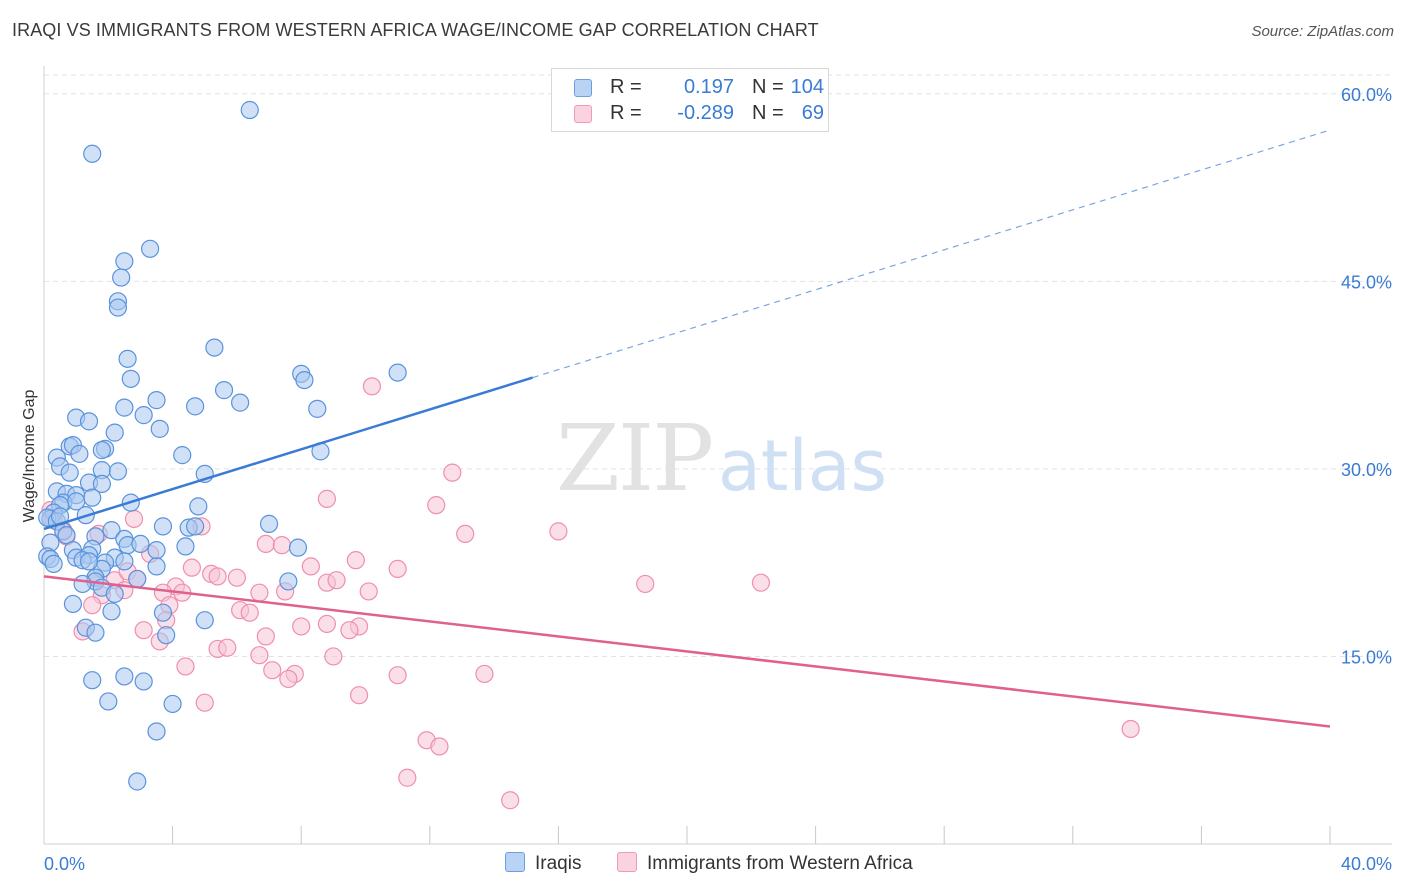 The image size is (1406, 892). Describe the element at coordinates (29, 456) in the screenshot. I see `y-axis-label: Wage/Income Gap` at that location.